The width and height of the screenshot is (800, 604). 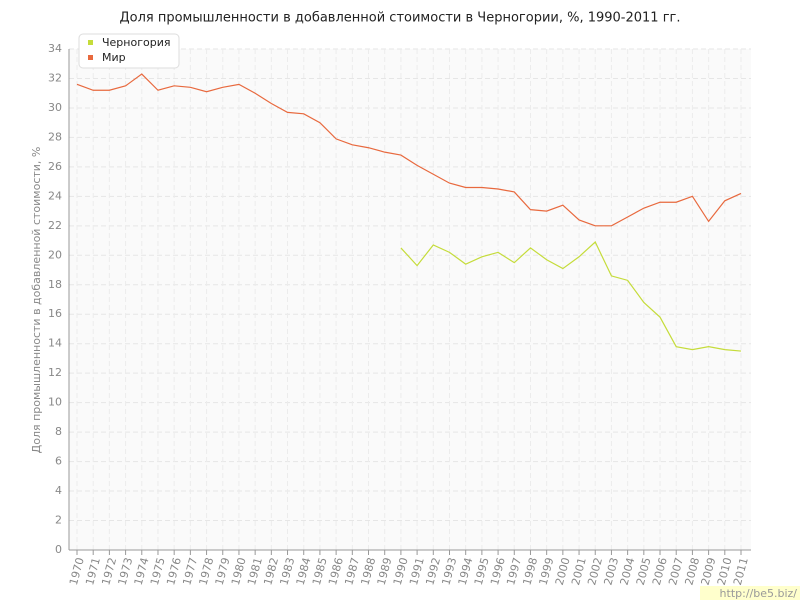 I want to click on watermark: http://be5.biz/, so click(x=759, y=593).